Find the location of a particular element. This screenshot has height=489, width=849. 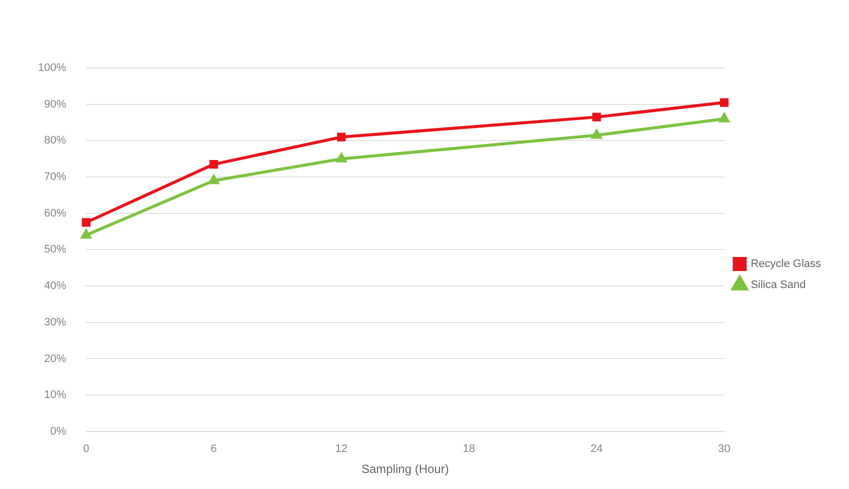

y-tick-label: 30% is located at coordinates (55, 322).